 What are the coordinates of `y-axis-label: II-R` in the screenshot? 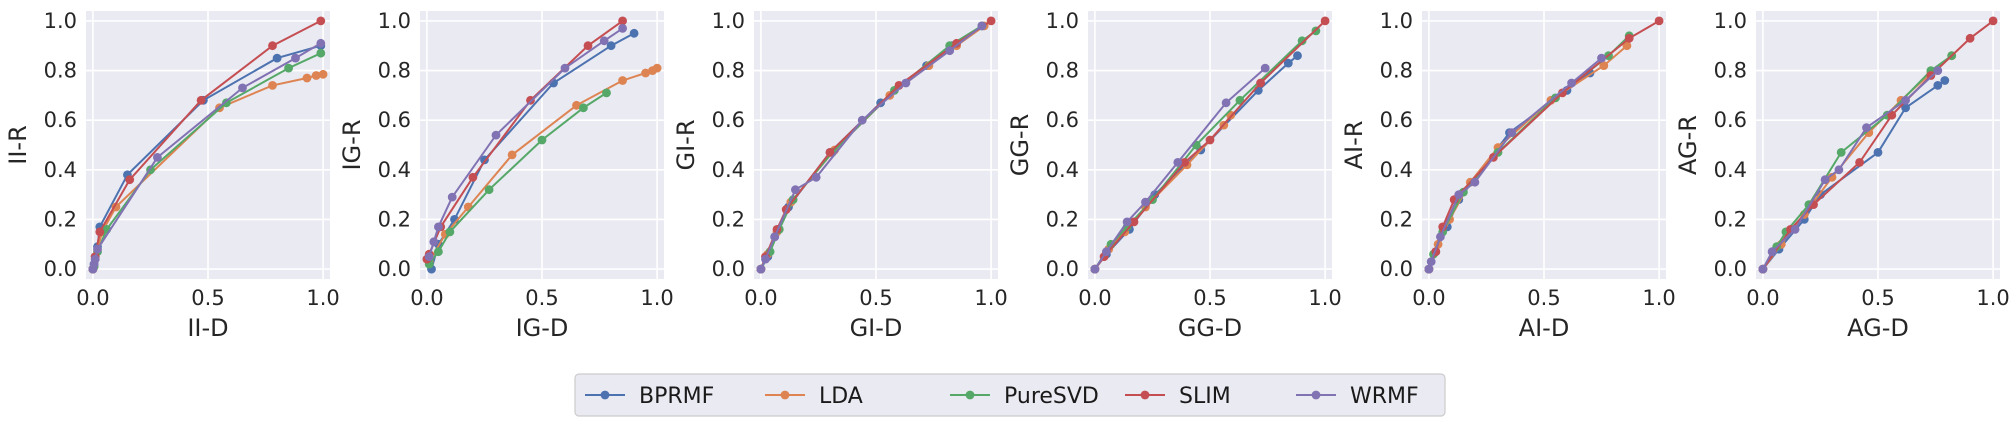 It's located at (18, 145).